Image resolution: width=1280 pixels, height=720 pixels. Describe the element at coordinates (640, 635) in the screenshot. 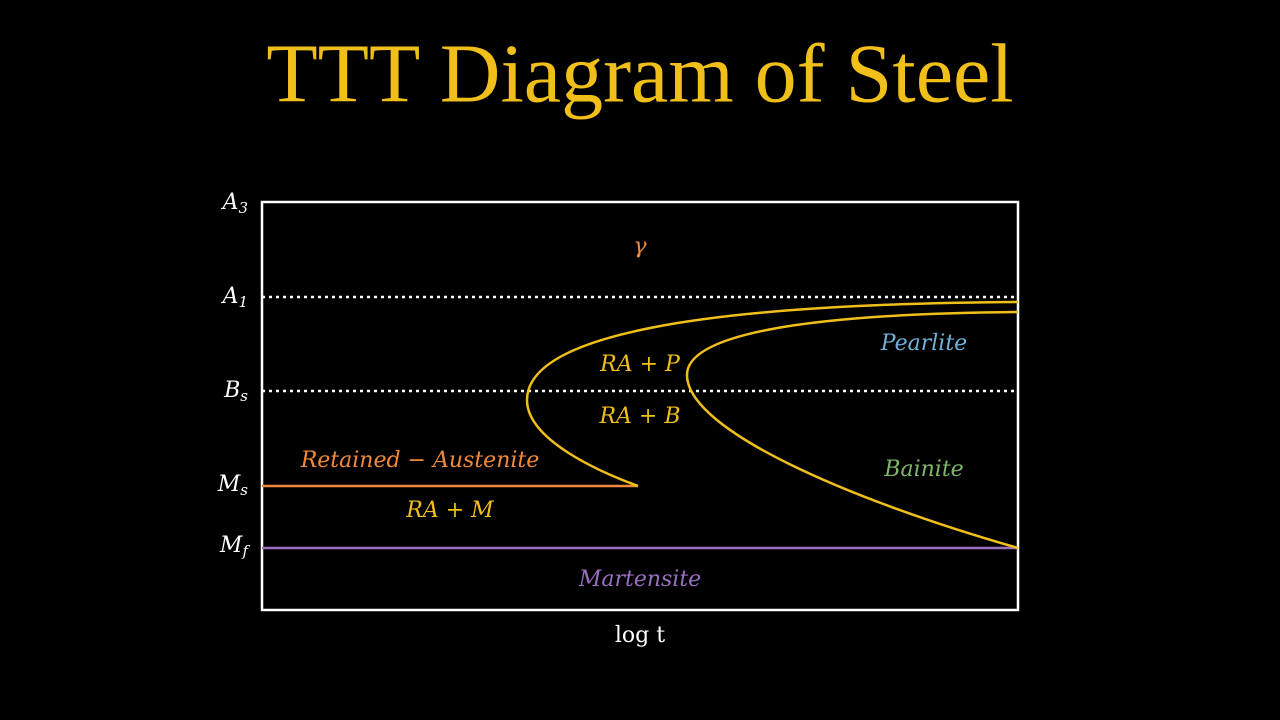

I see `x-axis-label: log t` at that location.